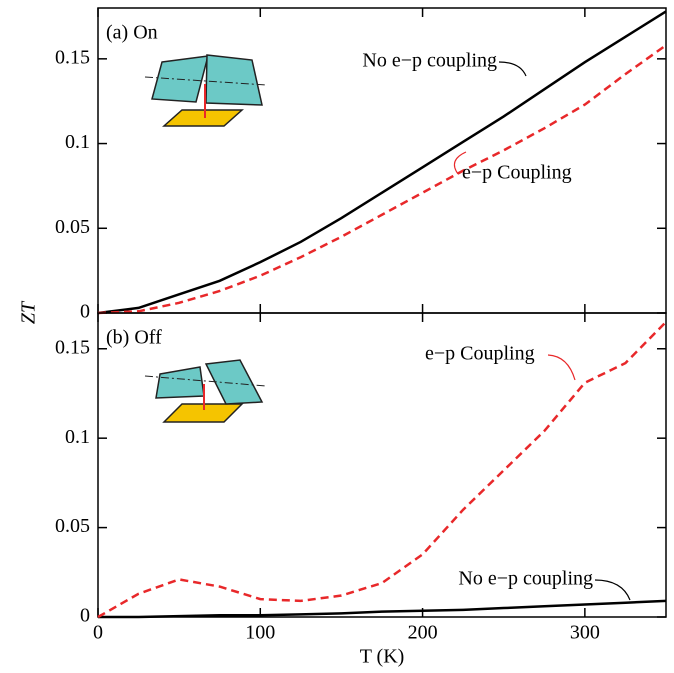  What do you see at coordinates (29, 312) in the screenshot?
I see `y-axis-label: ZT` at bounding box center [29, 312].